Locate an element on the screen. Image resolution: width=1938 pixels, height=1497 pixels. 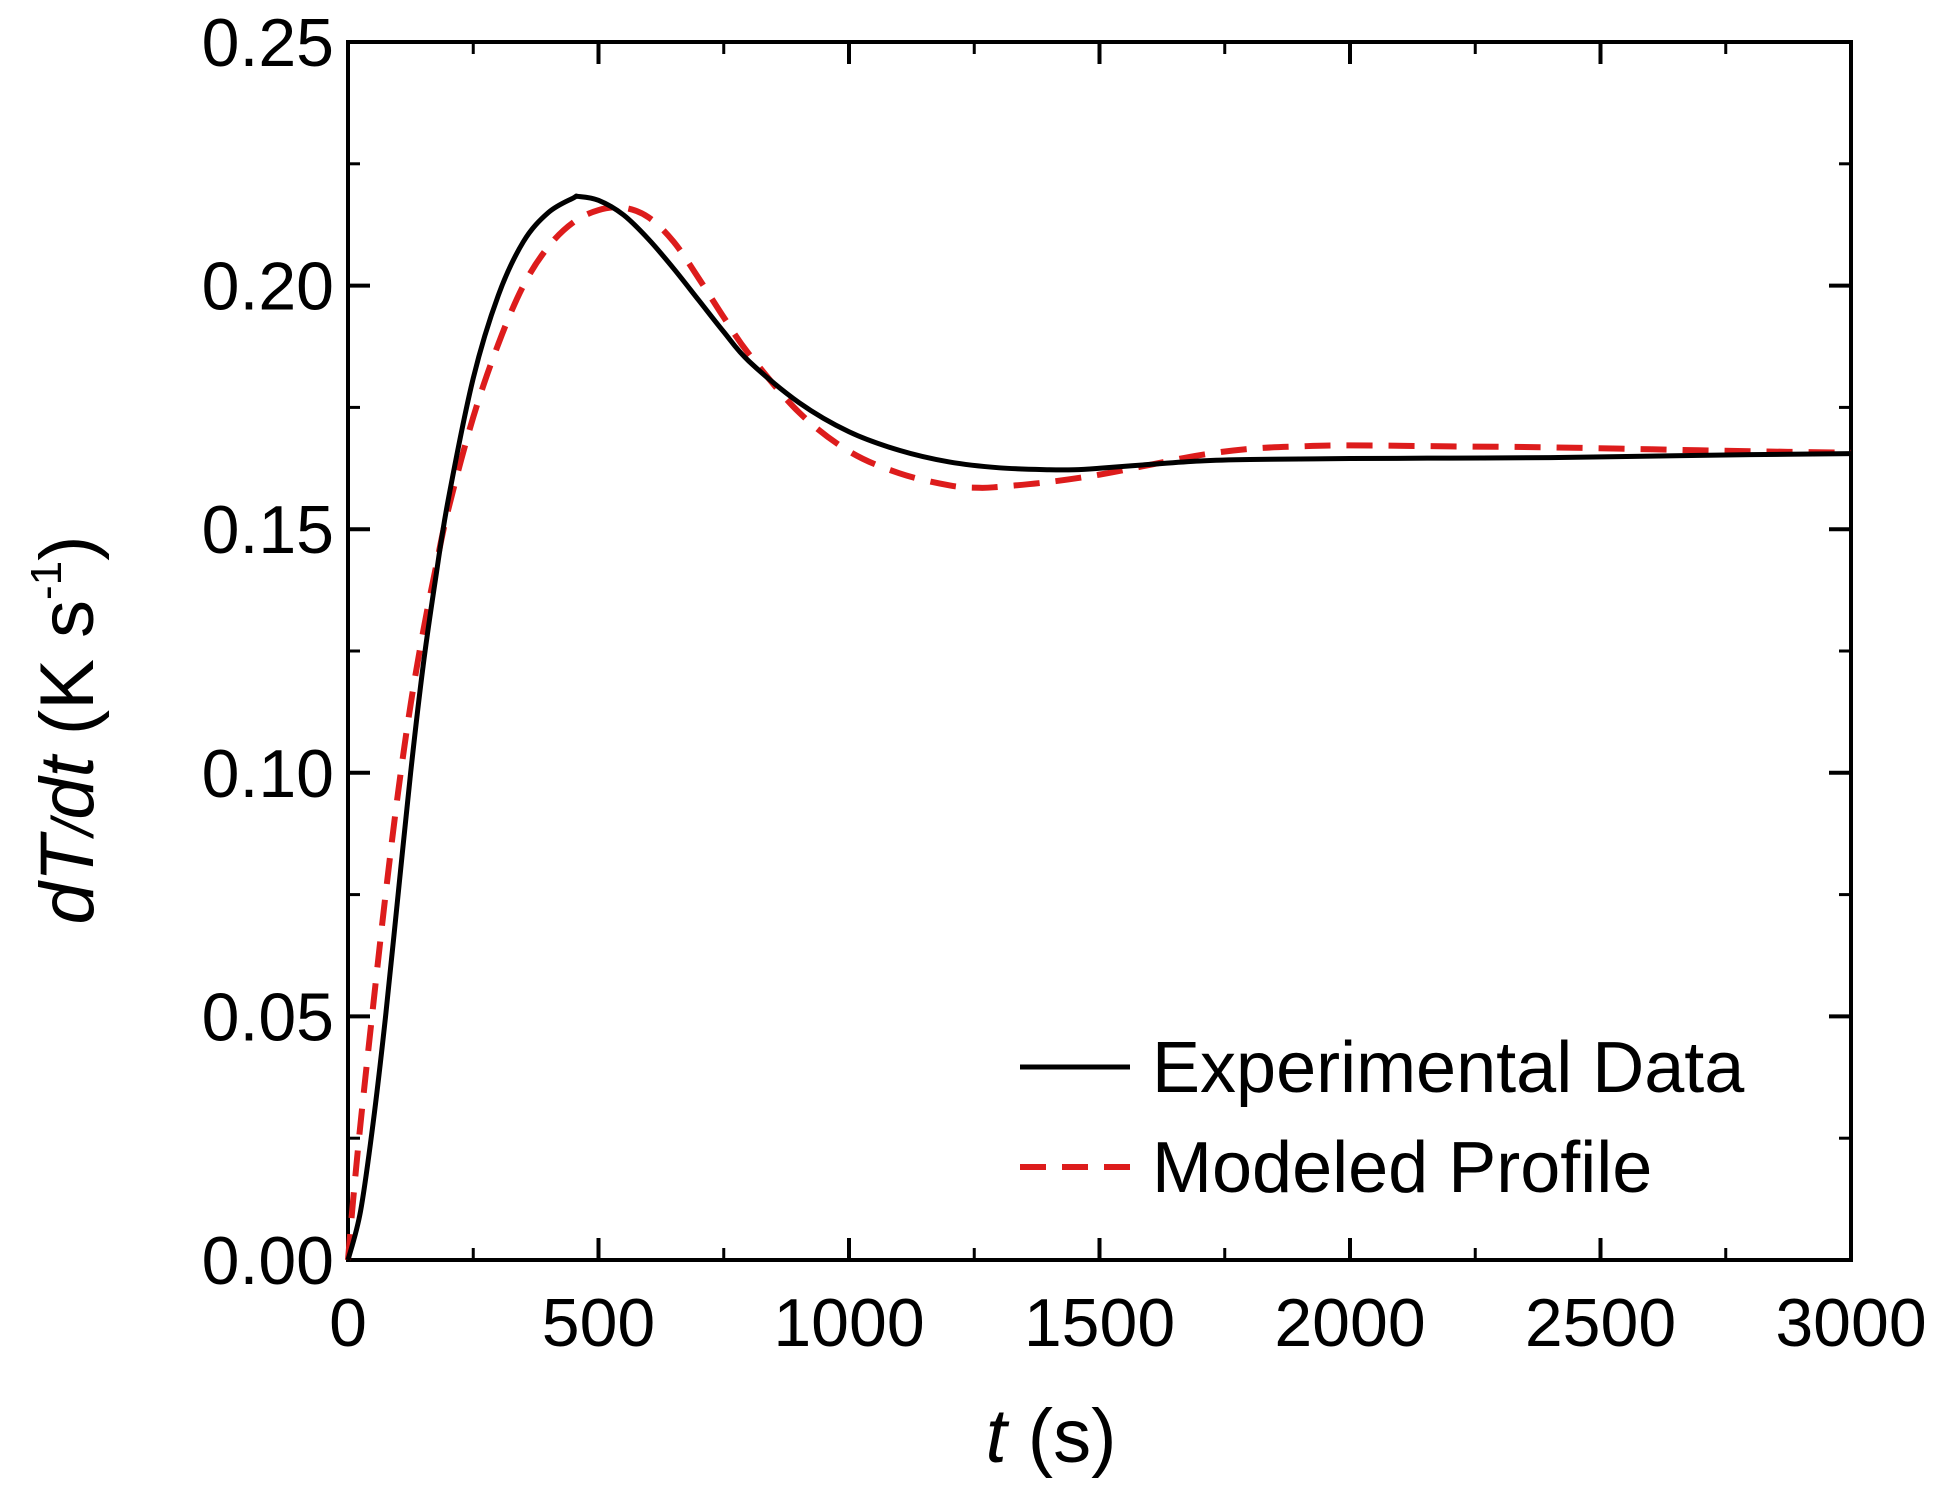
y-axis-t: t is located at coordinates (67, 765).